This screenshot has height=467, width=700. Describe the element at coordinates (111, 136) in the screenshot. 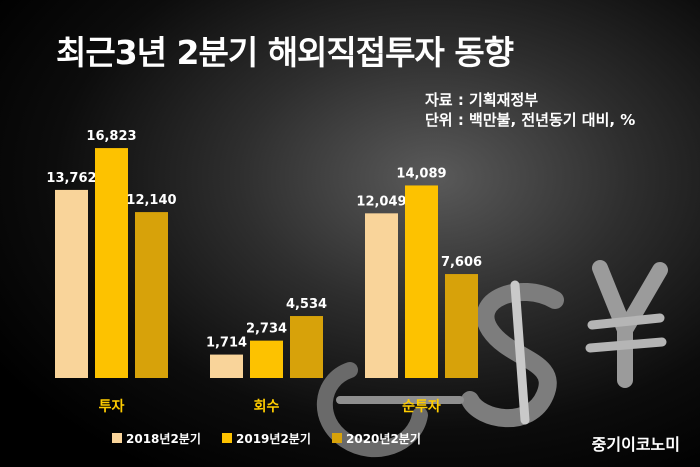

I see `data-label-0-1: 16,823` at that location.